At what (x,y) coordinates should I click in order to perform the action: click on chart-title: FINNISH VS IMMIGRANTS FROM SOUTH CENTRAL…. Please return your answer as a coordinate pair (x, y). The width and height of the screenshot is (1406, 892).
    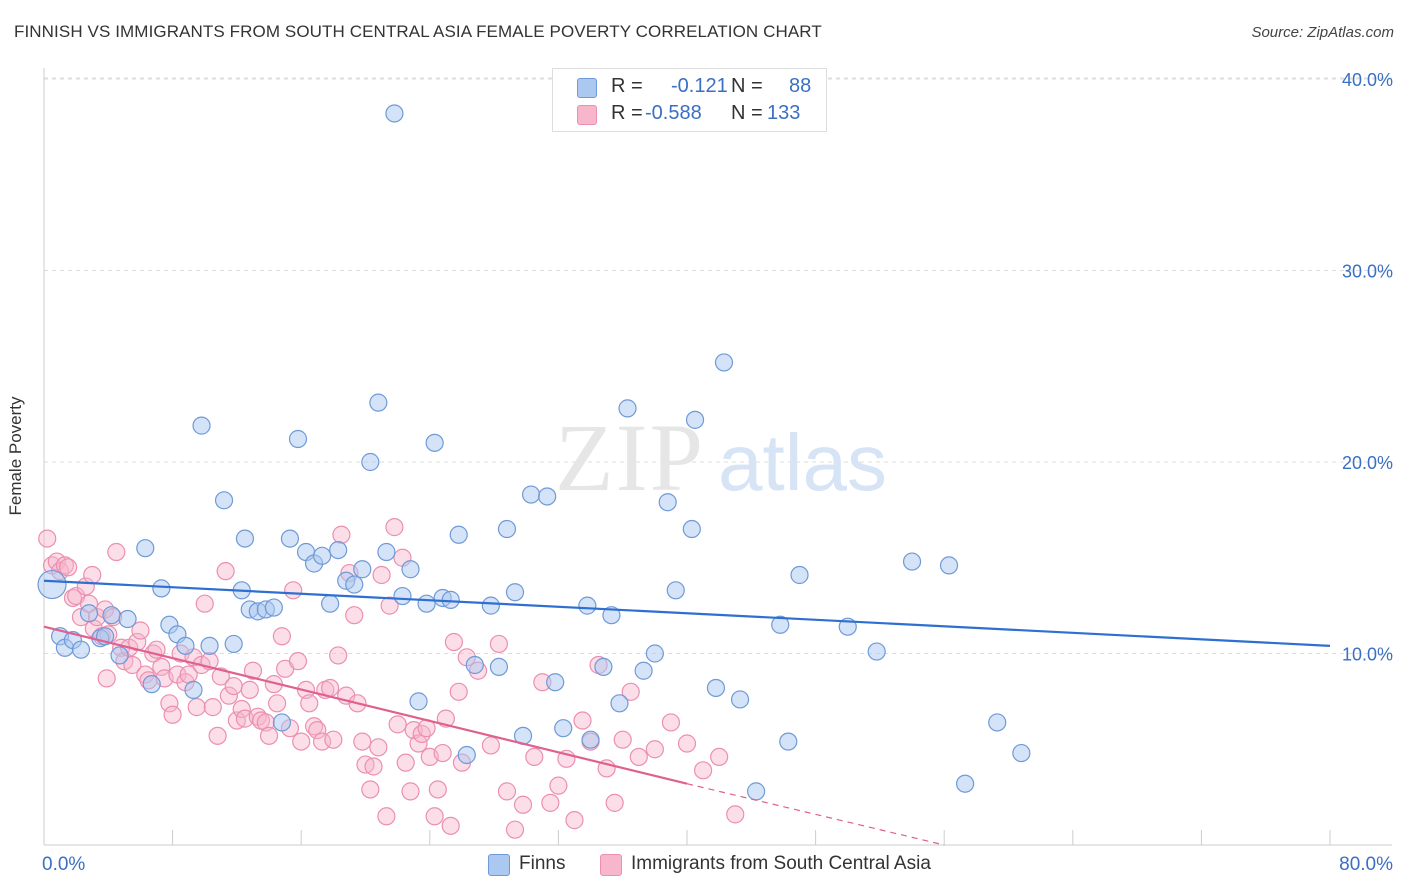
    Looking at the image, I should click on (418, 31).